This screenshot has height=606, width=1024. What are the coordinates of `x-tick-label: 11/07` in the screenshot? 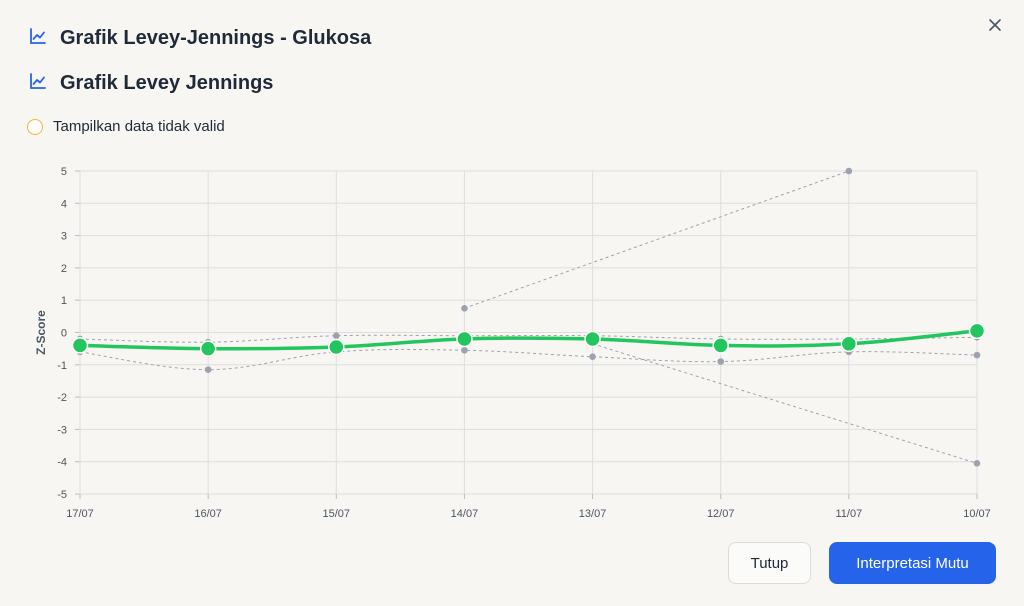 It's located at (848, 514).